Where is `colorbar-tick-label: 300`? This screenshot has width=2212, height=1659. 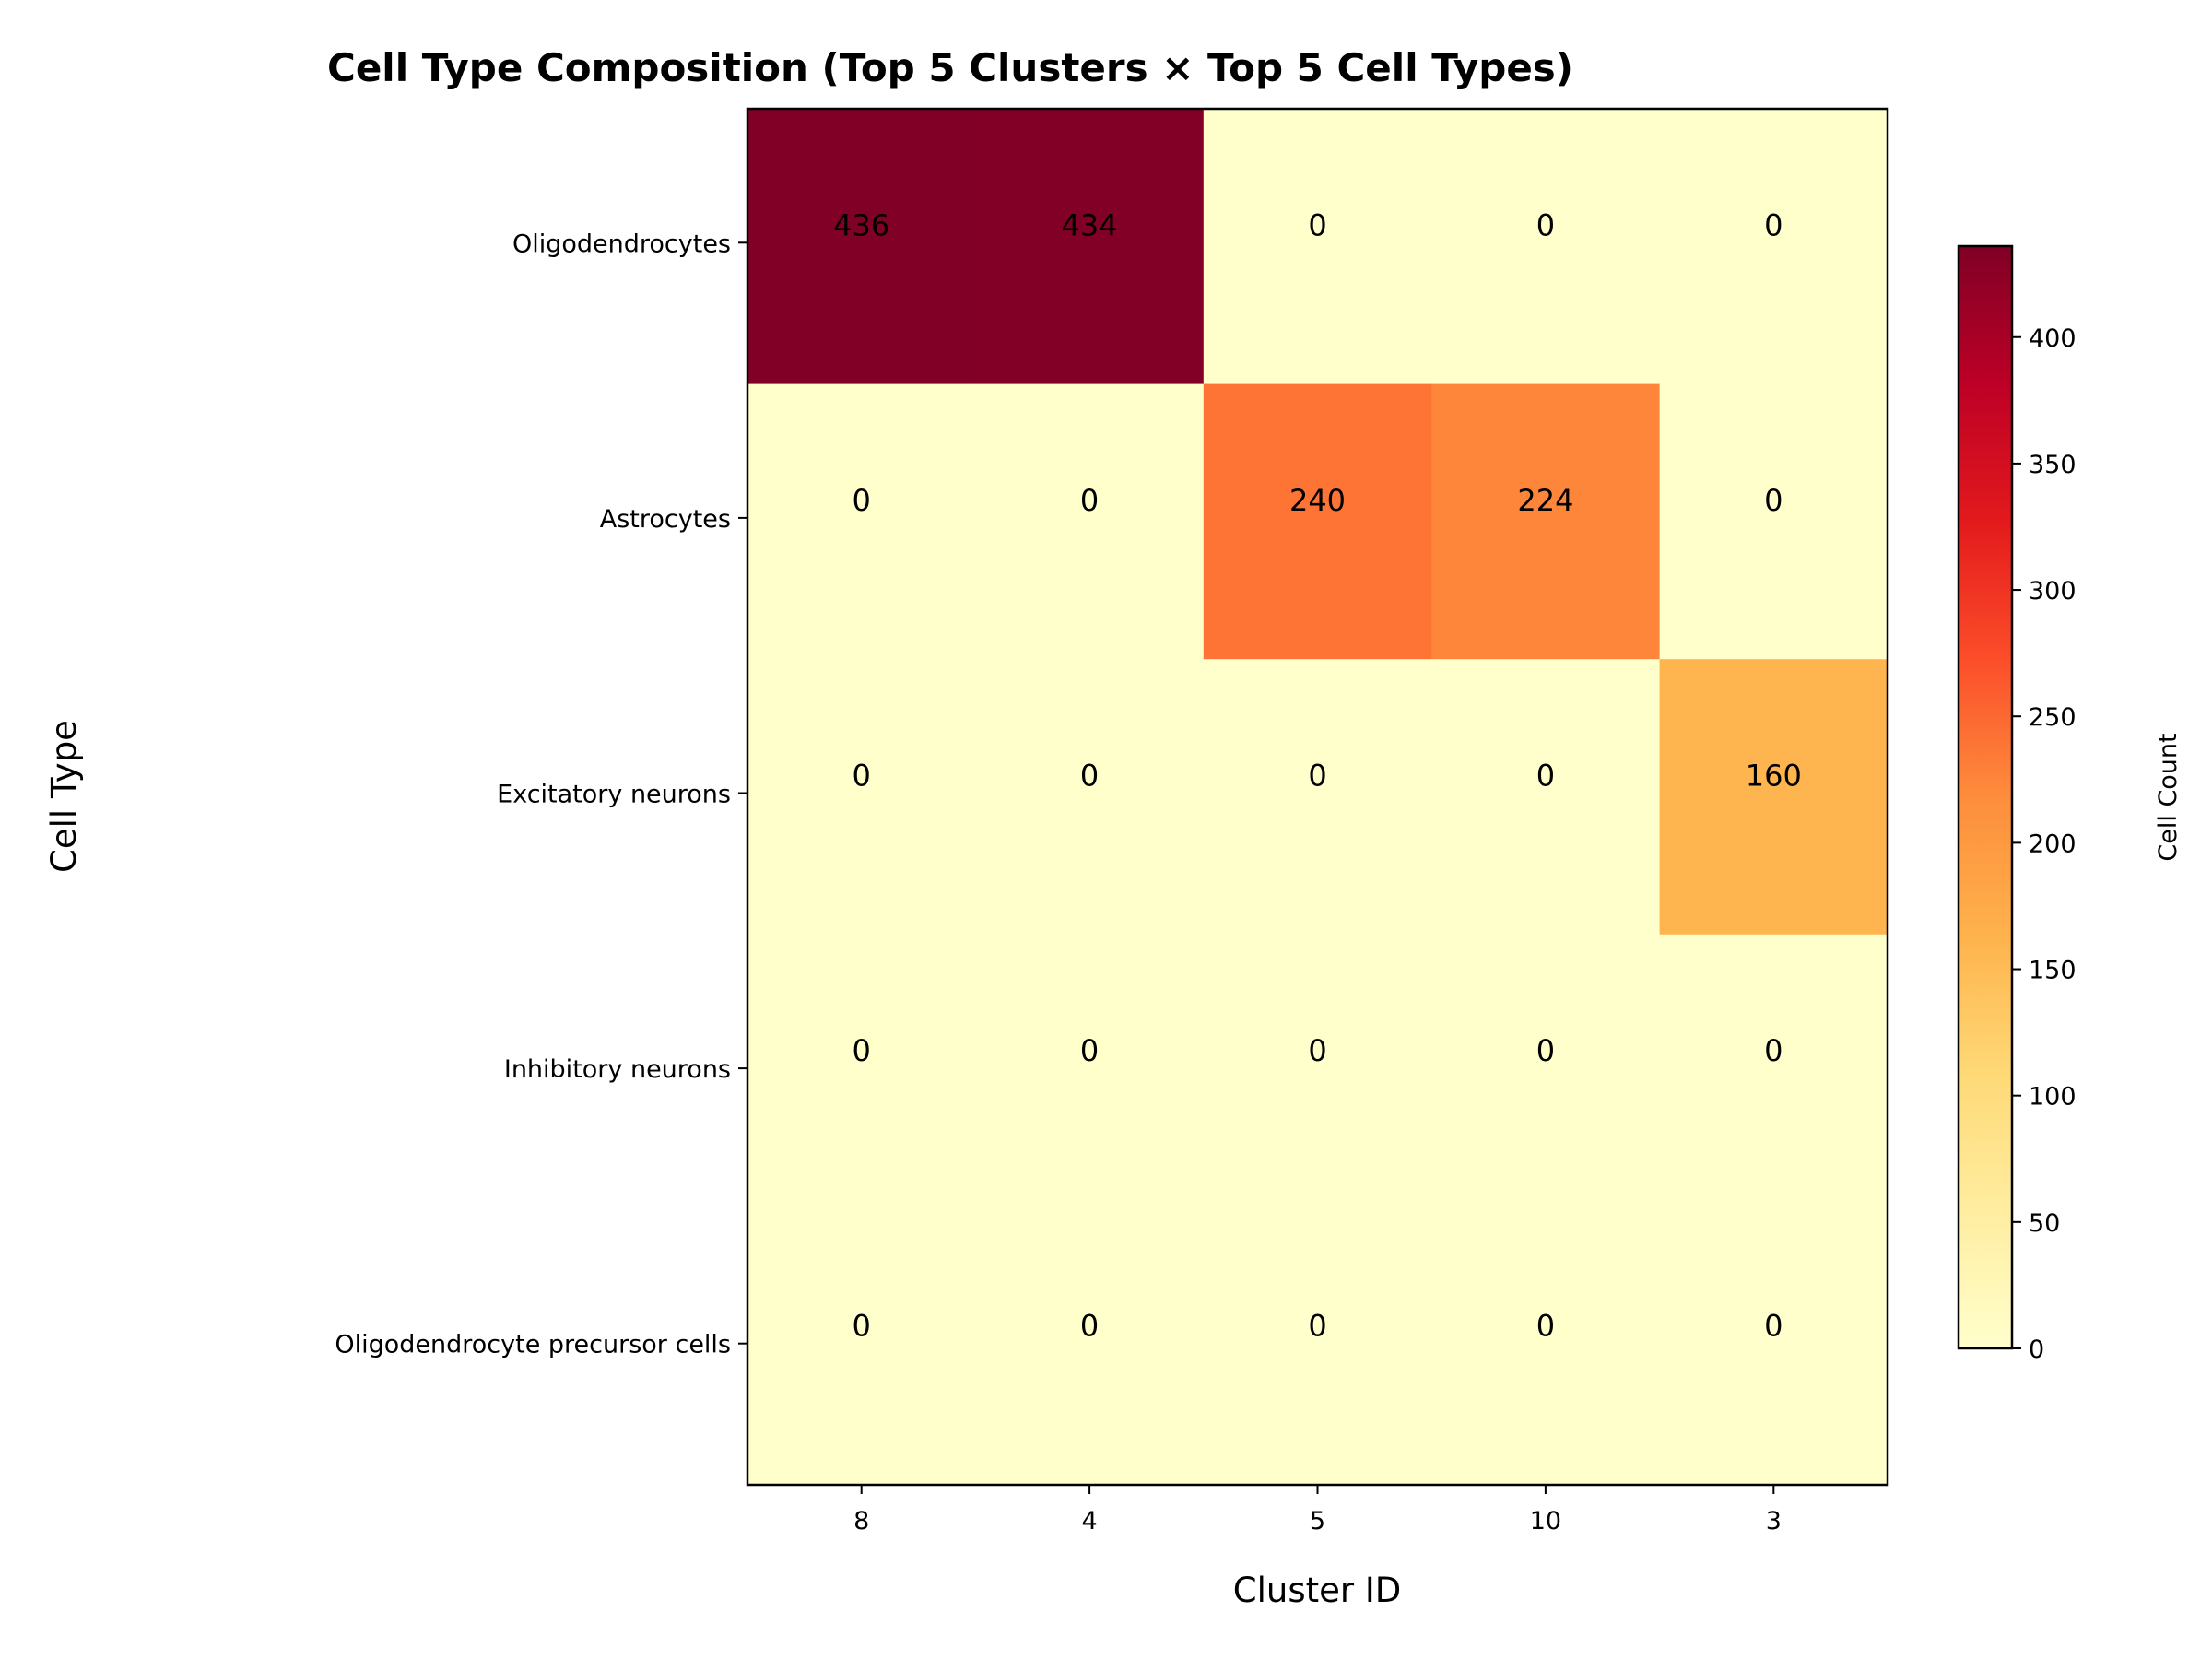 colorbar-tick-label: 300 is located at coordinates (2053, 591).